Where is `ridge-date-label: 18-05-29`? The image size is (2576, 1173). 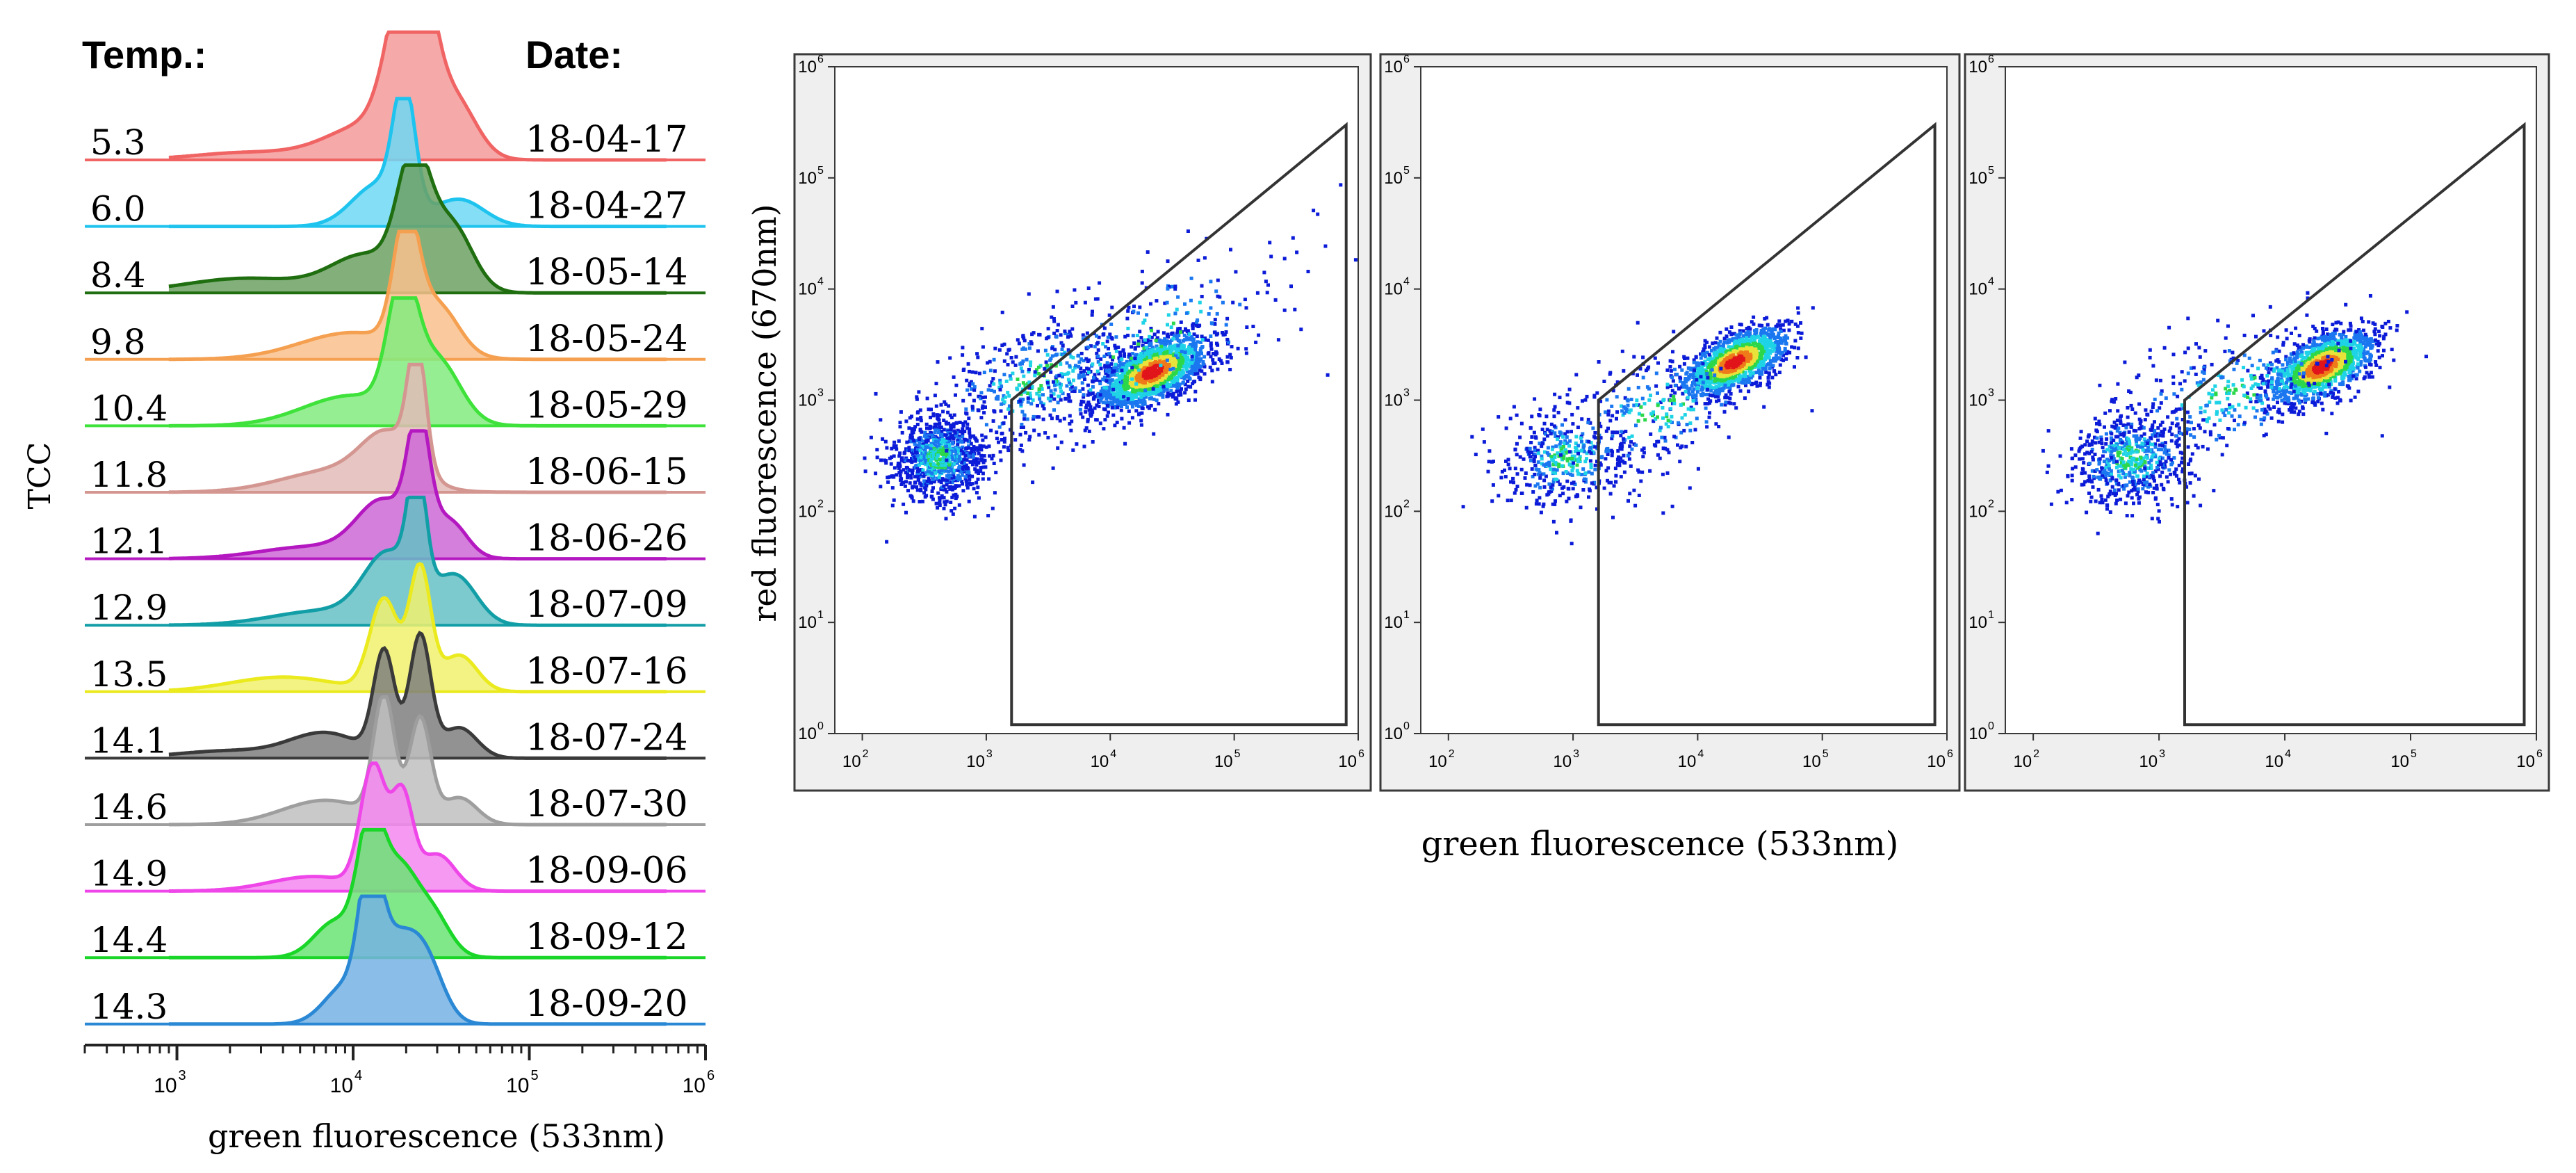 ridge-date-label: 18-05-29 is located at coordinates (606, 405).